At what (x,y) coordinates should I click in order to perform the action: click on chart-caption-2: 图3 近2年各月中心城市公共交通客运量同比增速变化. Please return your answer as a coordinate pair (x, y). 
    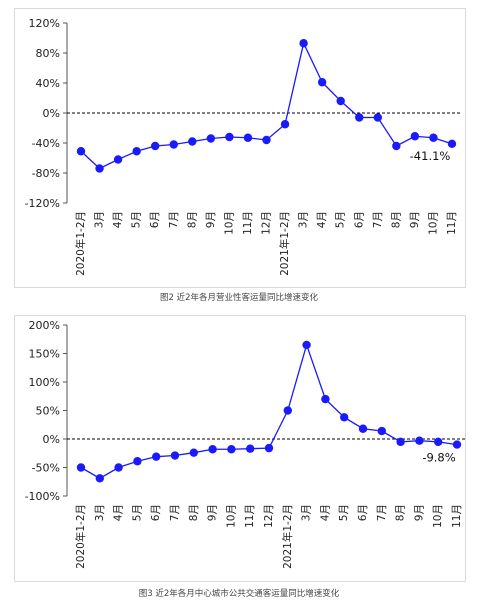
    Looking at the image, I should click on (239, 594).